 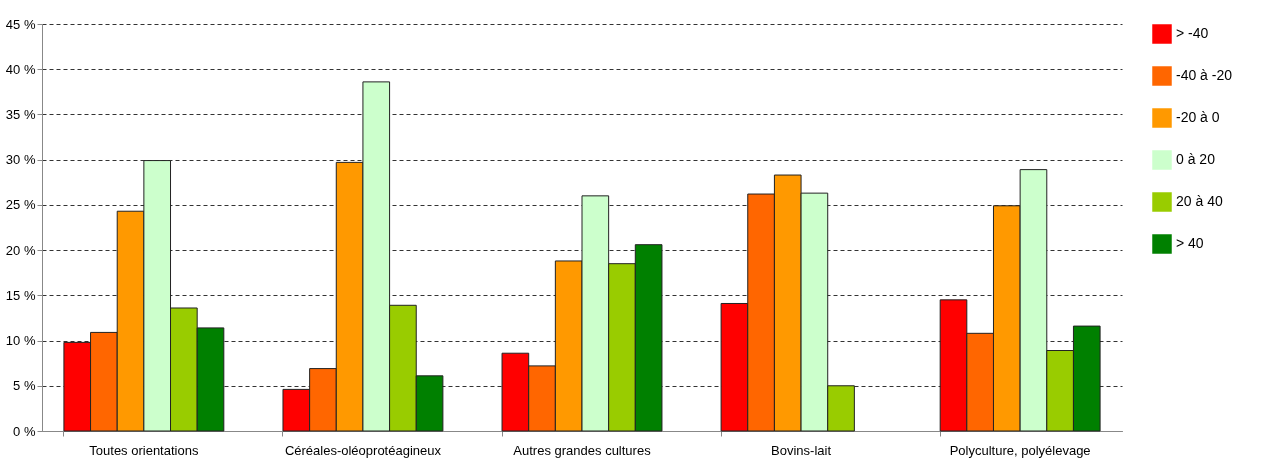 What do you see at coordinates (1192, 33) in the screenshot?
I see `legend-label: > -40` at bounding box center [1192, 33].